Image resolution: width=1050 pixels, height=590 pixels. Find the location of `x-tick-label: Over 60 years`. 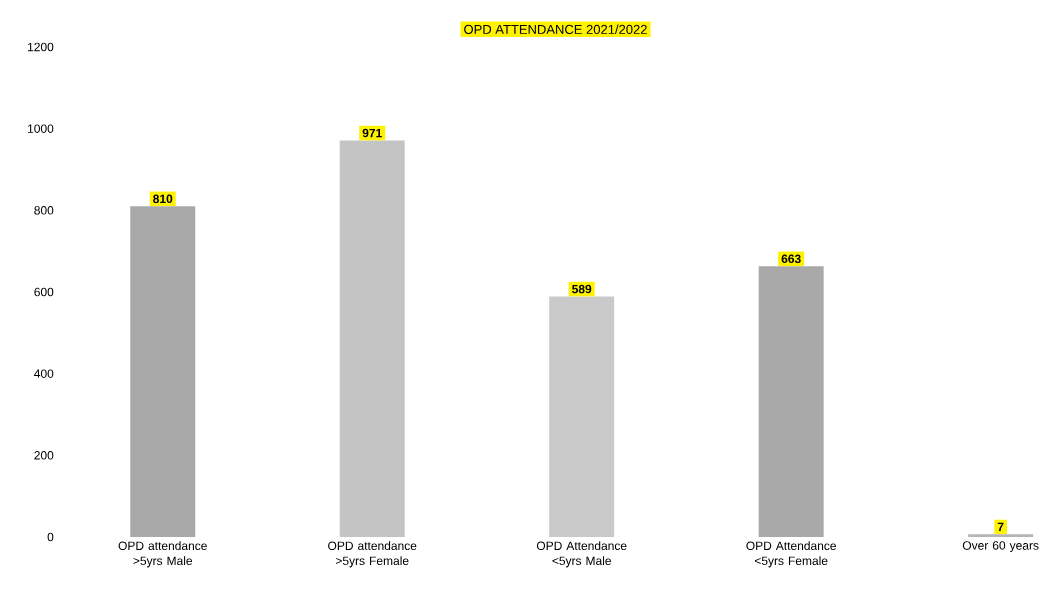

x-tick-label: Over 60 years is located at coordinates (1000, 547).